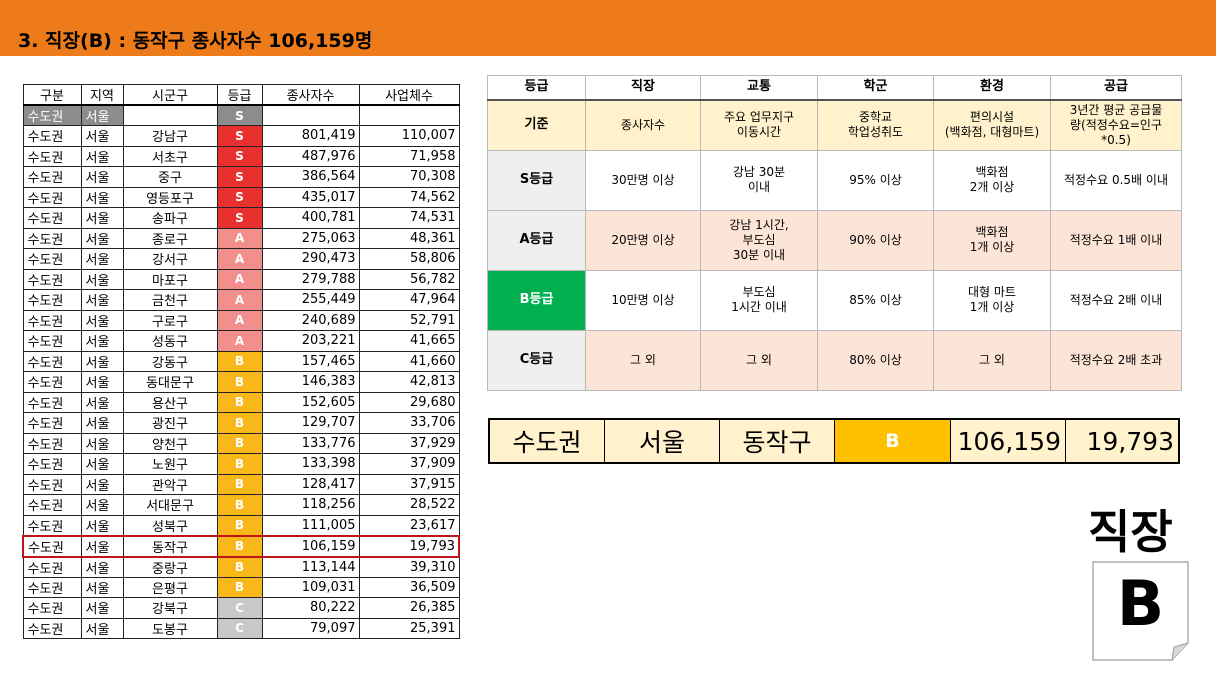  What do you see at coordinates (241, 136) in the screenshot?
I see `table-row: 수도권 서울 강남구 S 801,419 110,007` at bounding box center [241, 136].